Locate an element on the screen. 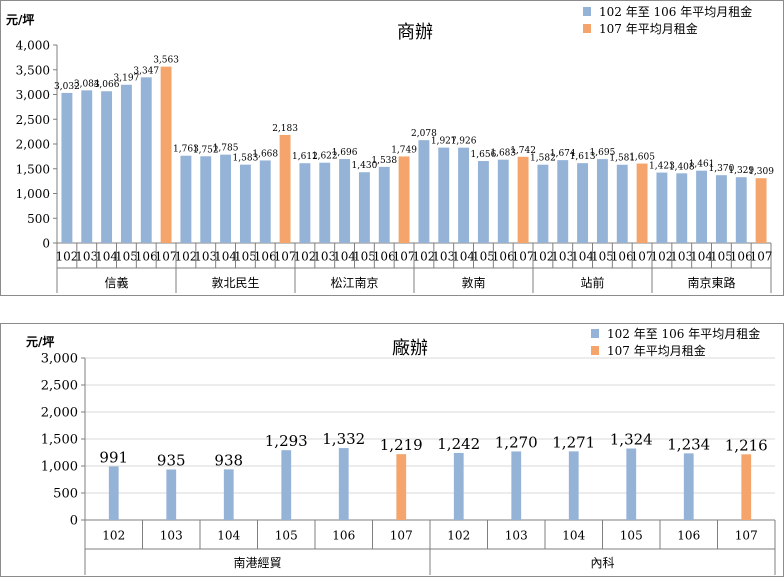  group-label: 松江南京 is located at coordinates (354, 282).